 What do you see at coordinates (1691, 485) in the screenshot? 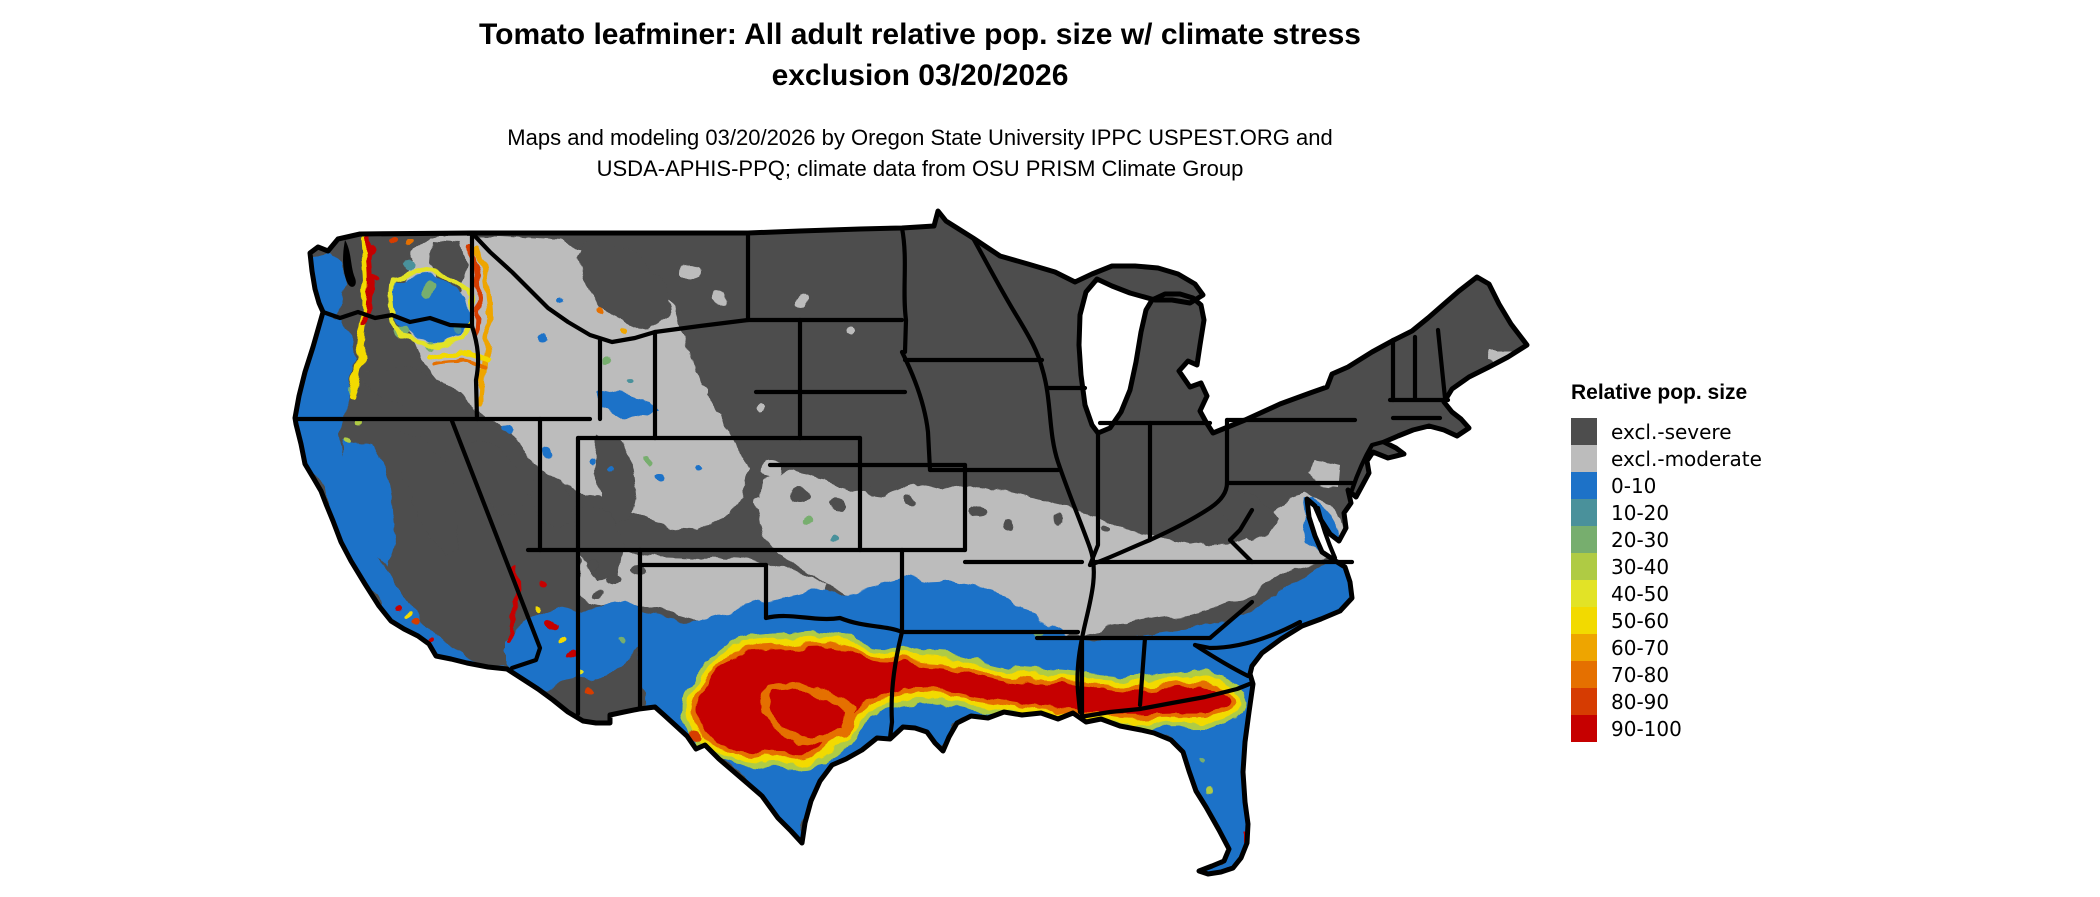
I see `legend-row: 0-10` at bounding box center [1691, 485].